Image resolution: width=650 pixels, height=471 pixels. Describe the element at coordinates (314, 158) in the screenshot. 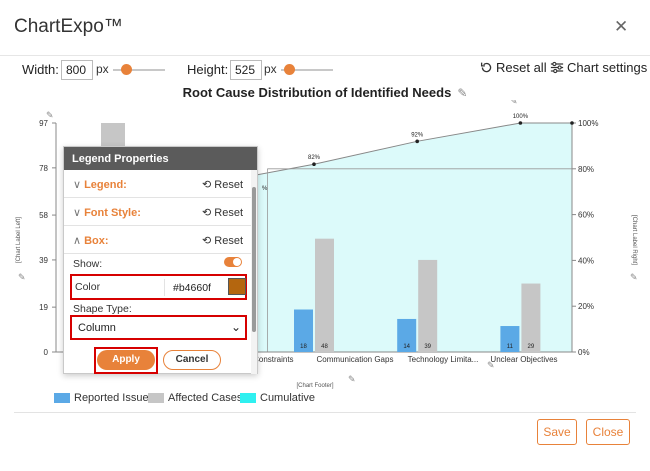

I see `cumulative-label: 82%` at that location.